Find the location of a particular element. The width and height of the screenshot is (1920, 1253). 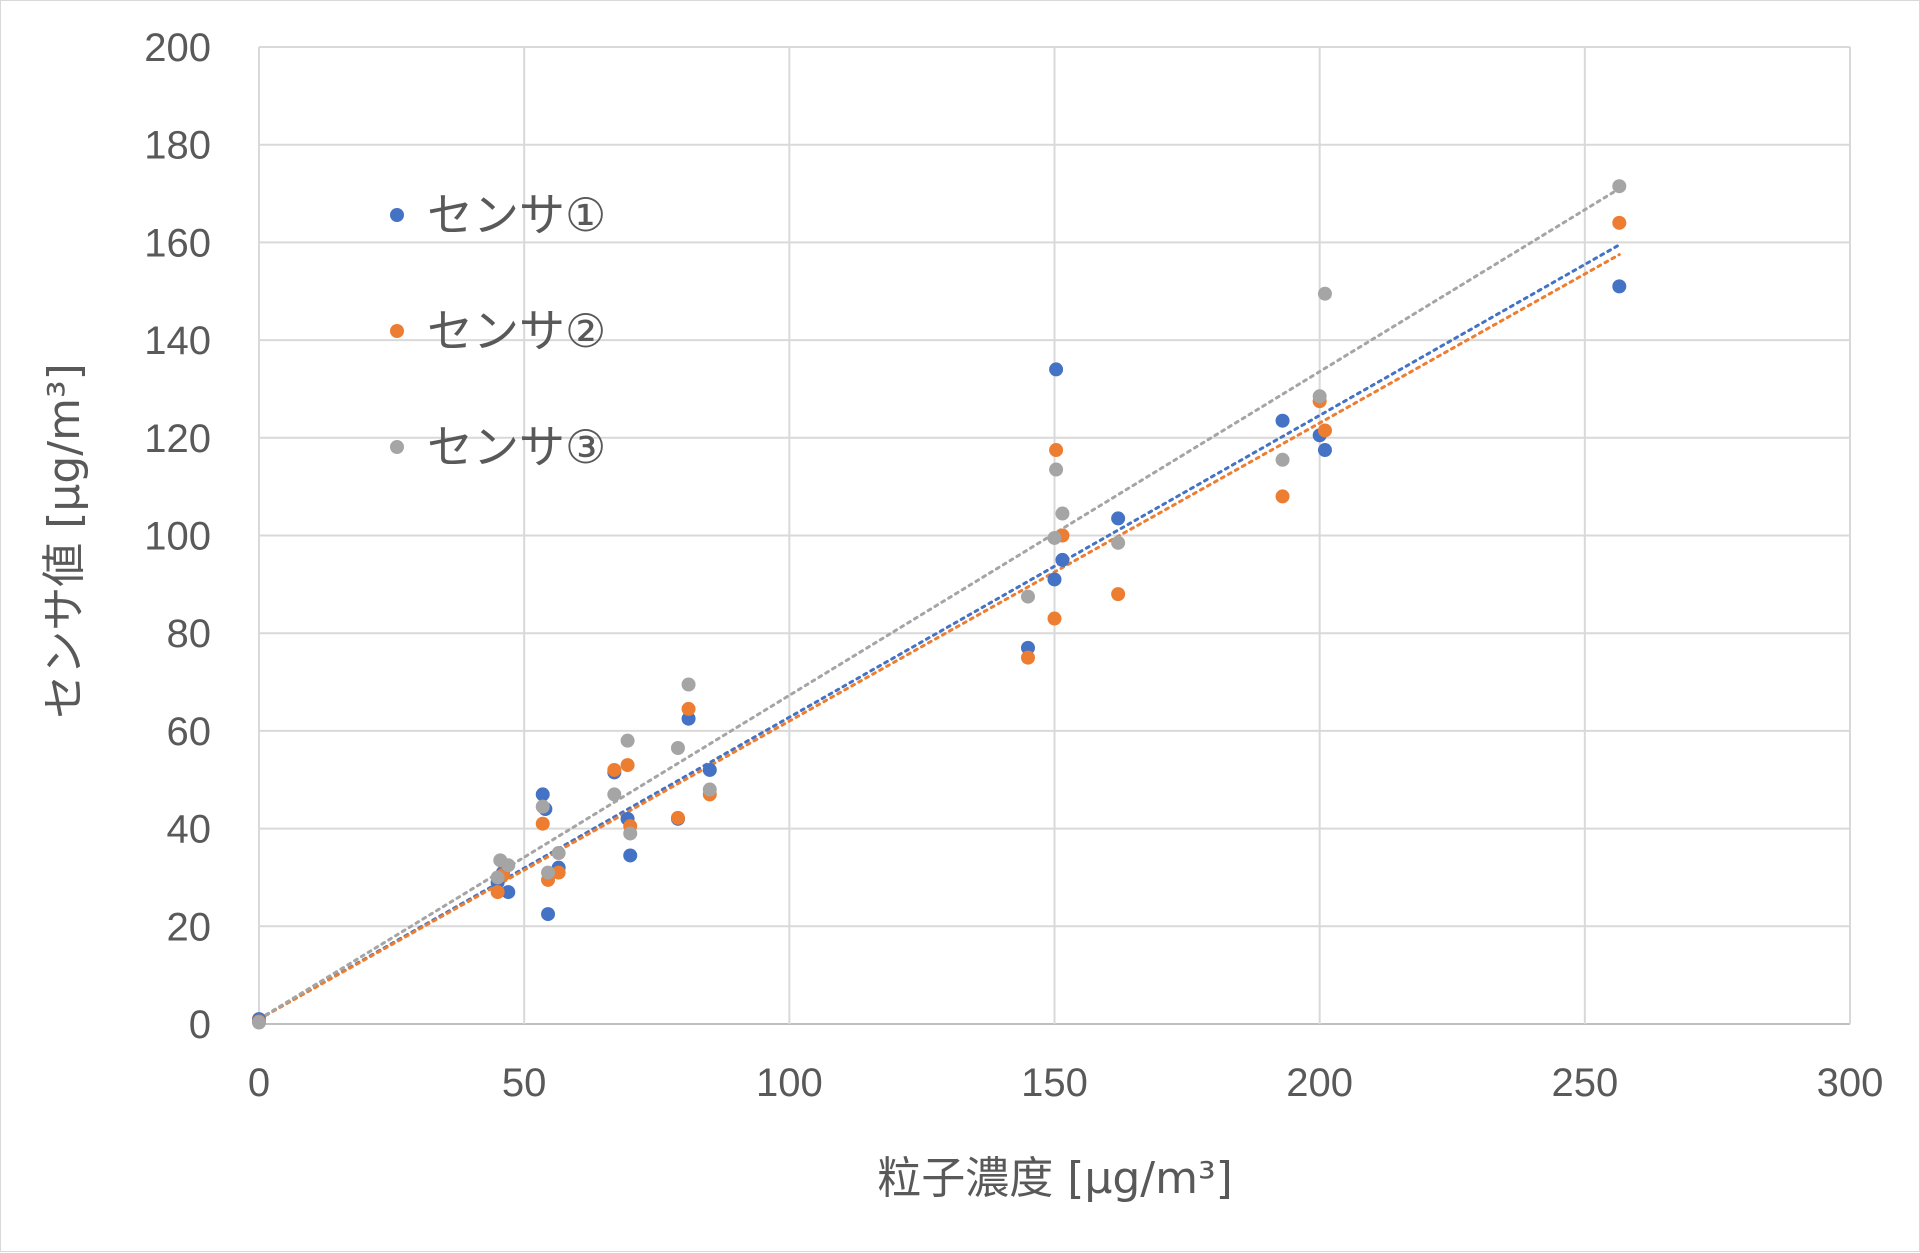

x-tick-label: 50 is located at coordinates (524, 1083).